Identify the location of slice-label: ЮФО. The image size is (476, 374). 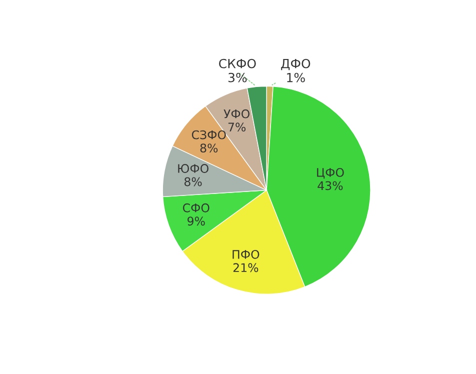
(193, 168).